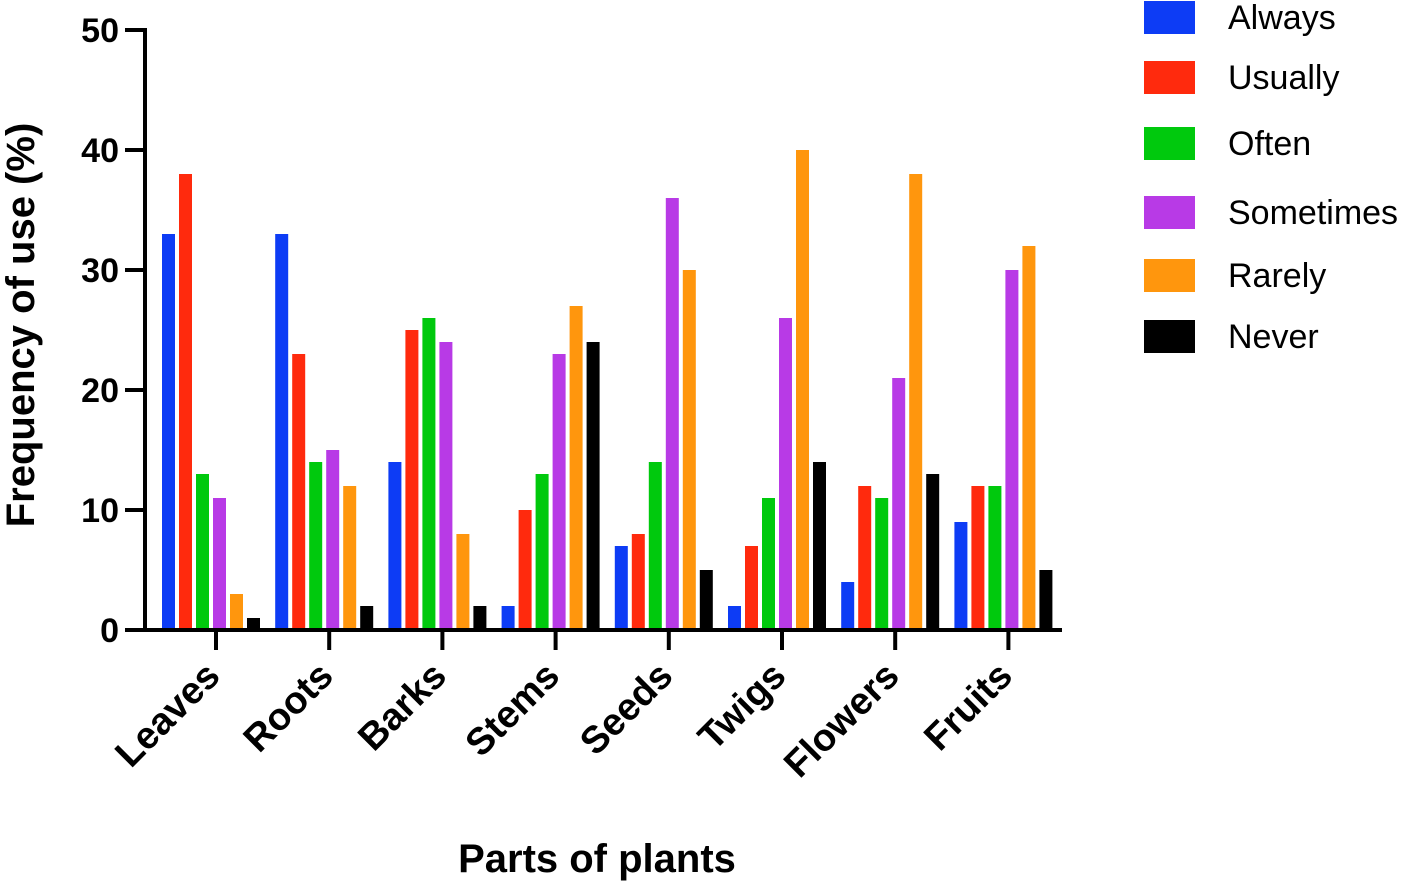 This screenshot has width=1407, height=881. I want to click on bar-sometimes-seeds, so click(672, 414).